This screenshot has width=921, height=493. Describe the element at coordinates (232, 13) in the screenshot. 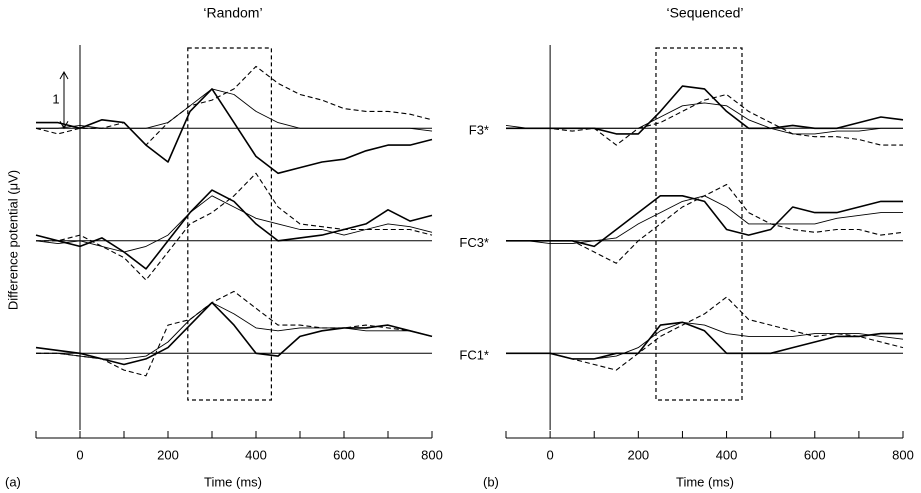

I see `panel-title: ‘Random’` at that location.